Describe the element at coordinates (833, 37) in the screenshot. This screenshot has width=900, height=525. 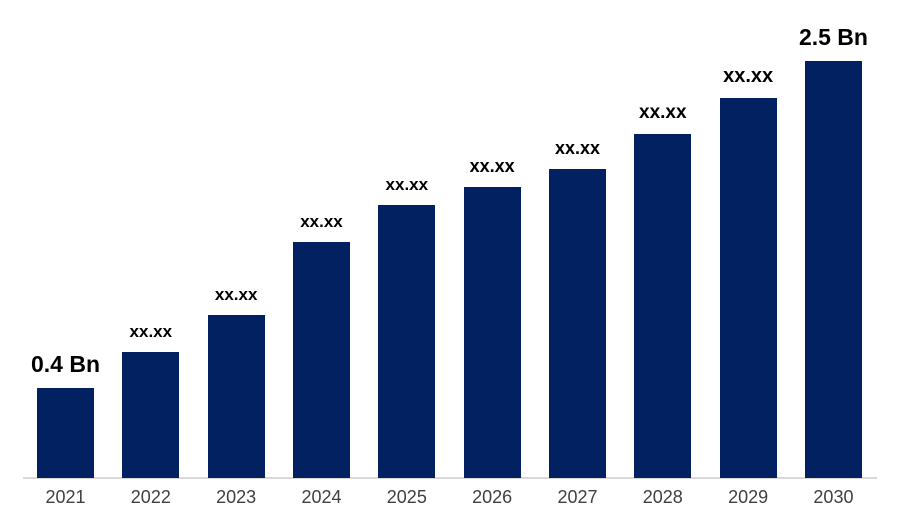
I see `bar-value-label: 2.5 Bn` at that location.